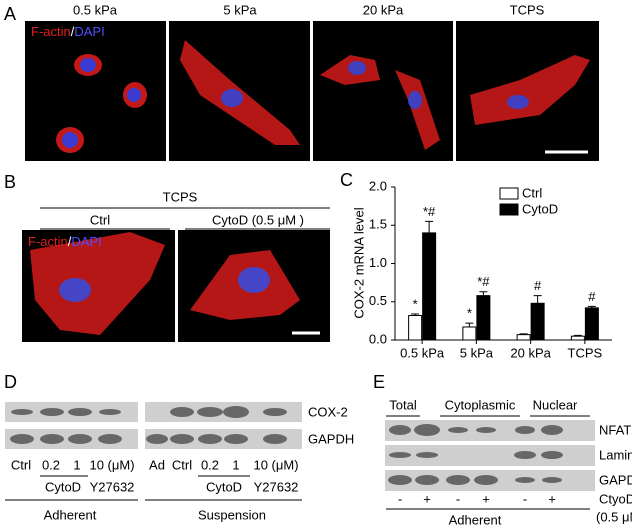 This screenshot has height=530, width=632. I want to click on condition-label: CytoD (0.5 μM ), so click(258, 219).